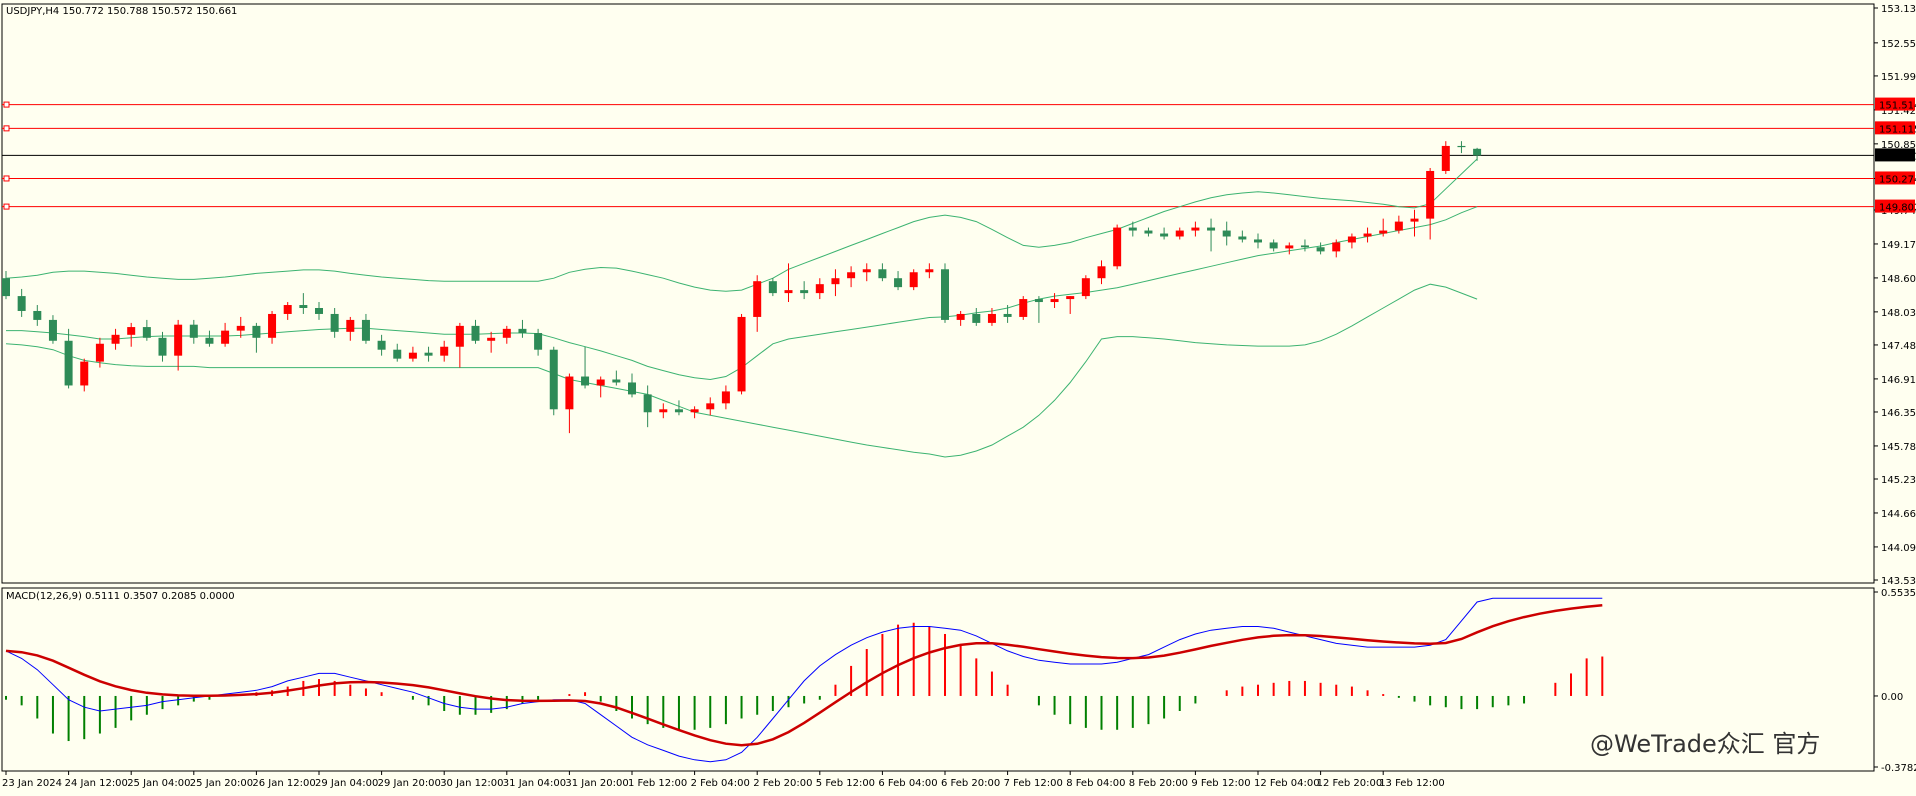  What do you see at coordinates (1350, 783) in the screenshot?
I see `time-axis-label: 12 Feb 20:00` at bounding box center [1350, 783].